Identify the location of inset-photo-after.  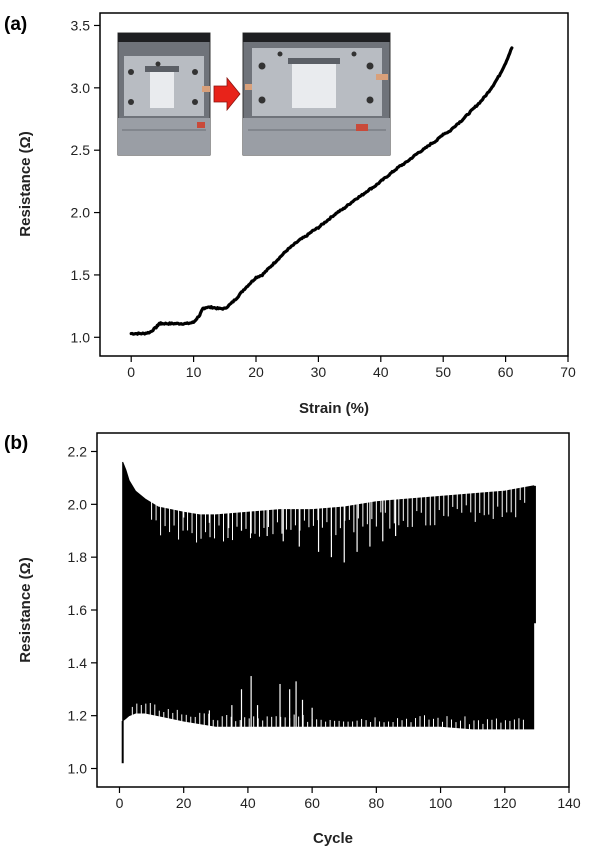
(316, 94).